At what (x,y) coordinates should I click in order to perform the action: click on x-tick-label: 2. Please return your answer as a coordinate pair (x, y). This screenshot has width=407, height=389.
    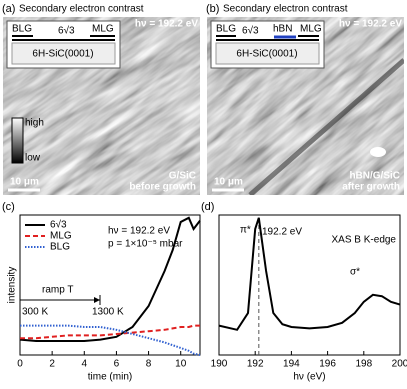
    Looking at the image, I should click on (52, 364).